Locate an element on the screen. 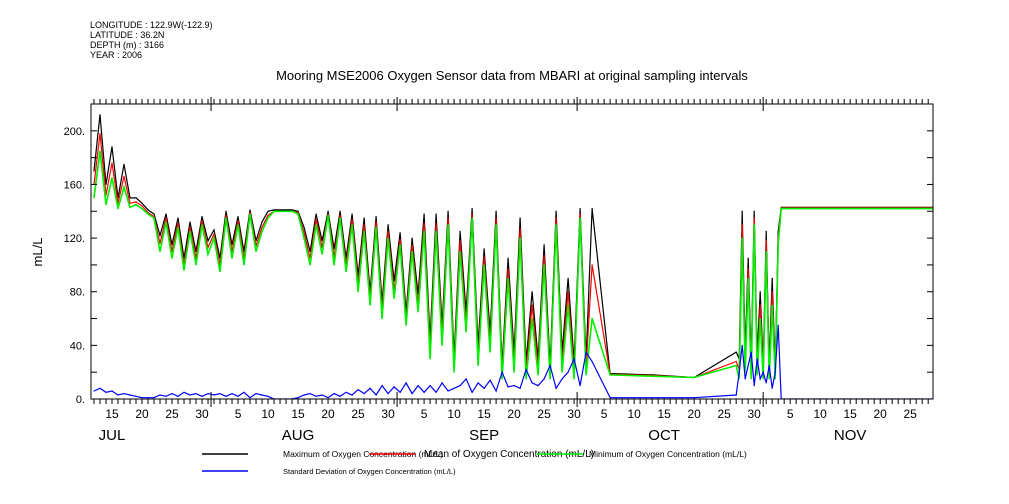 The image size is (1009, 504). legend-label: Mean of Oxygen Concentration (mL/L) is located at coordinates (509, 454).